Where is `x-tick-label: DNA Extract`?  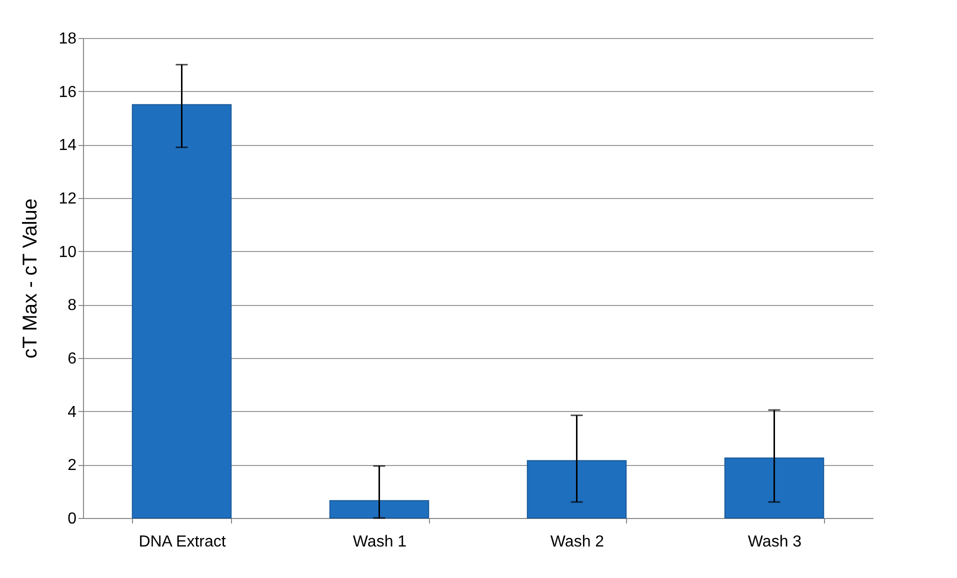
x-tick-label: DNA Extract is located at coordinates (182, 542).